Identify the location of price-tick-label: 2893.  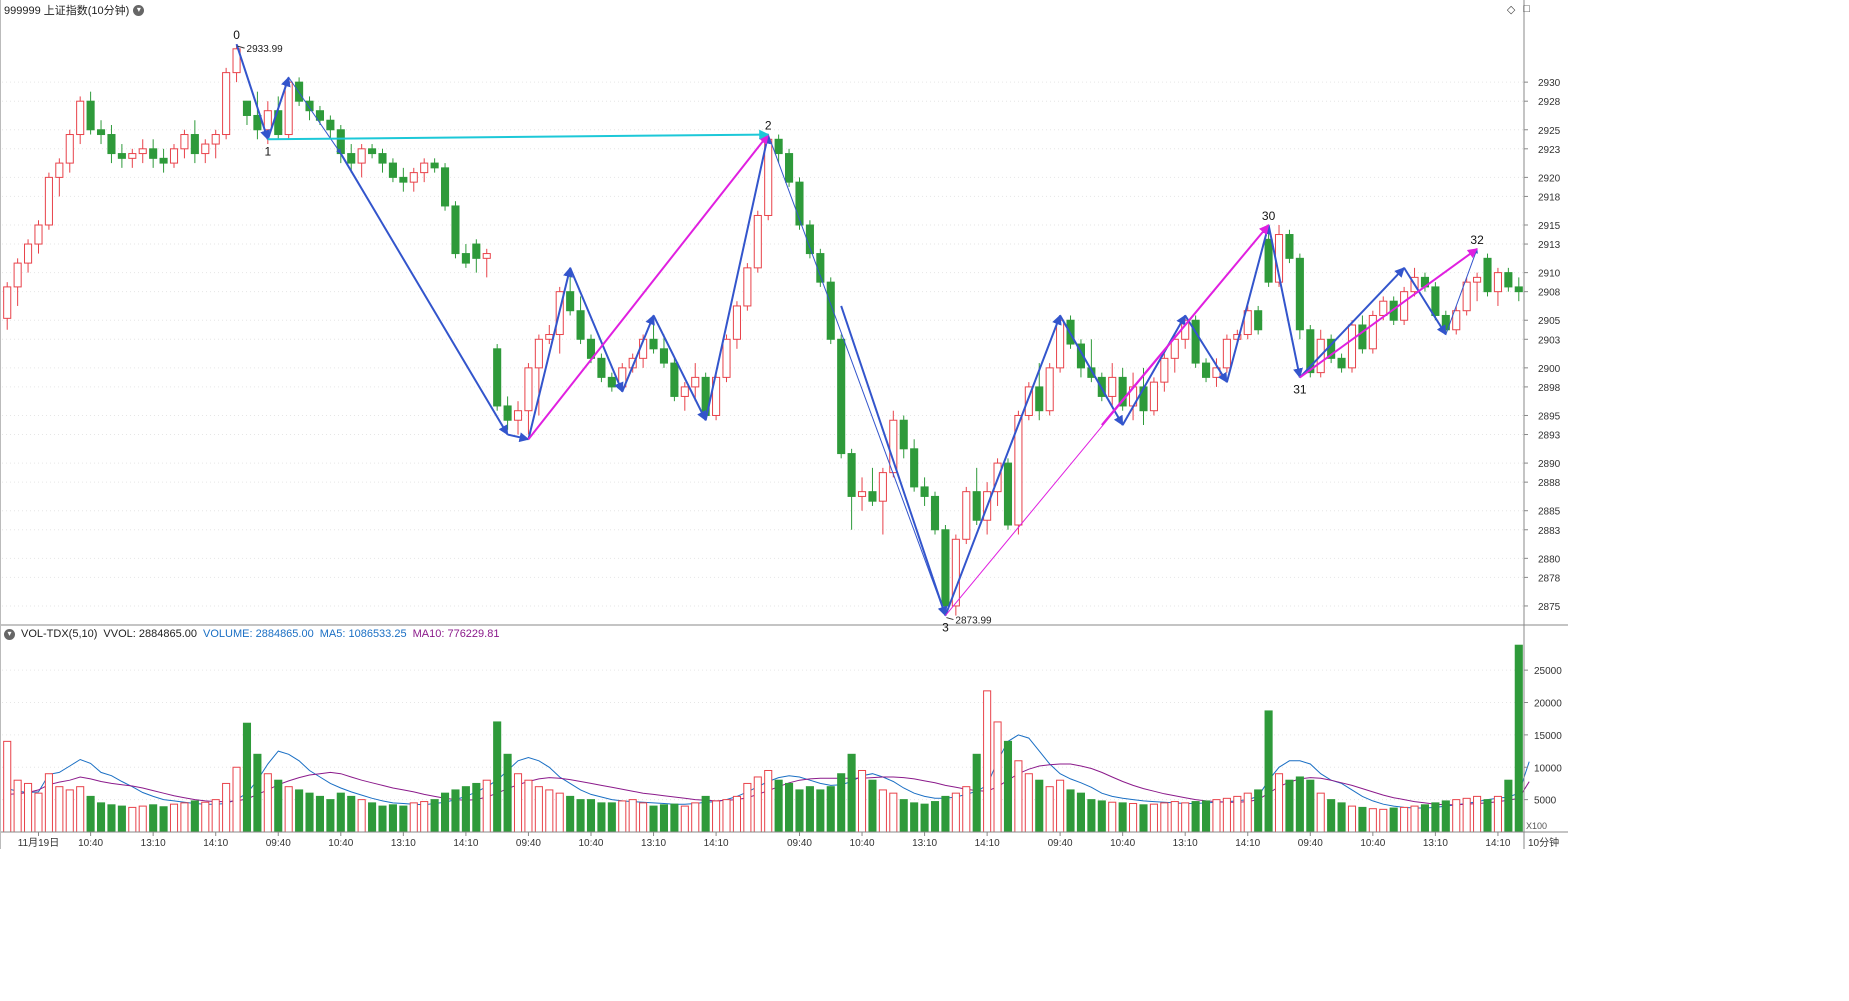
(1549, 436).